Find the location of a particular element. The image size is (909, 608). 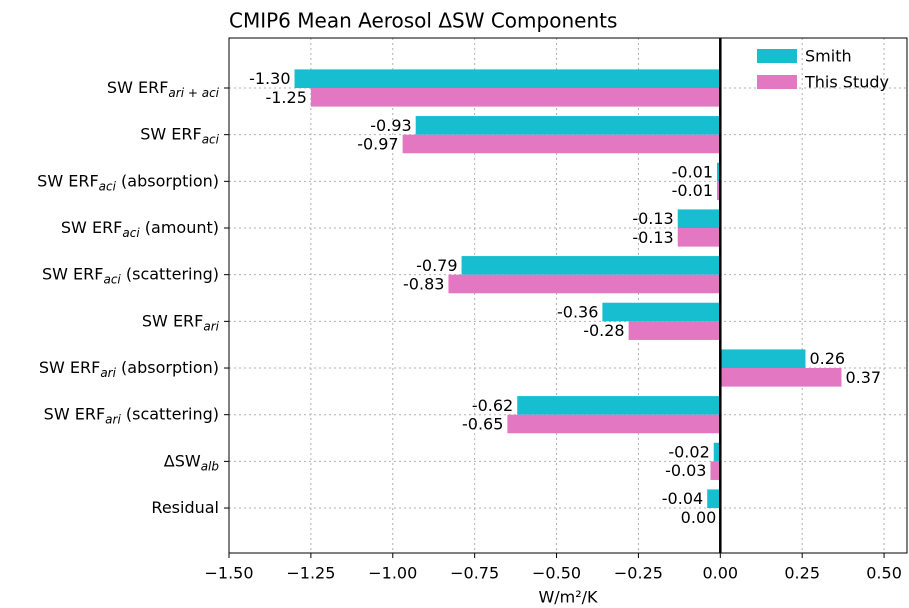

value-label: 0.26 is located at coordinates (827, 358).